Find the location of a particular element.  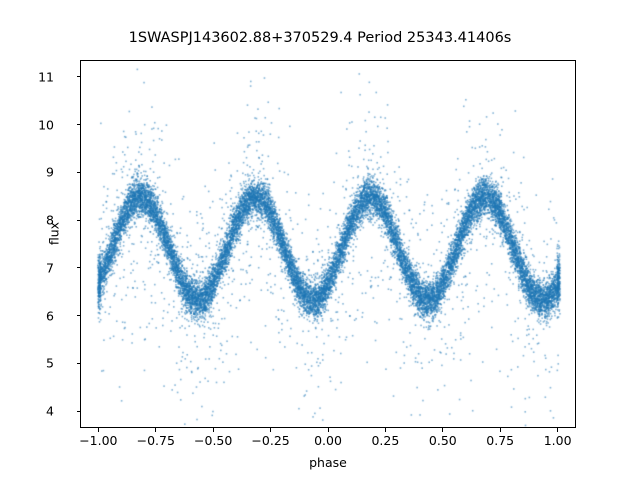

x-axis-tick-label: 0.50 is located at coordinates (442, 440).